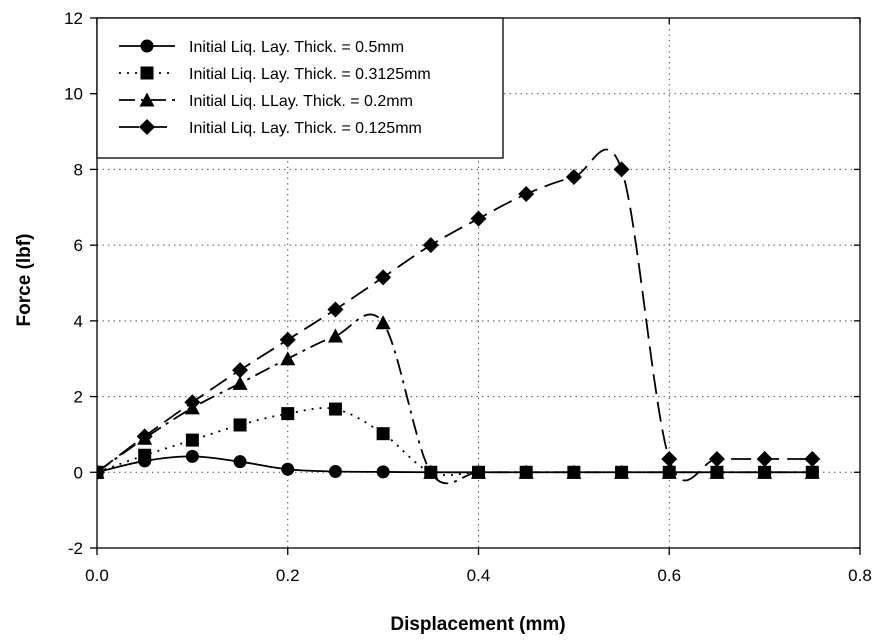  Describe the element at coordinates (455, 464) in the screenshot. I see `series-line` at that location.